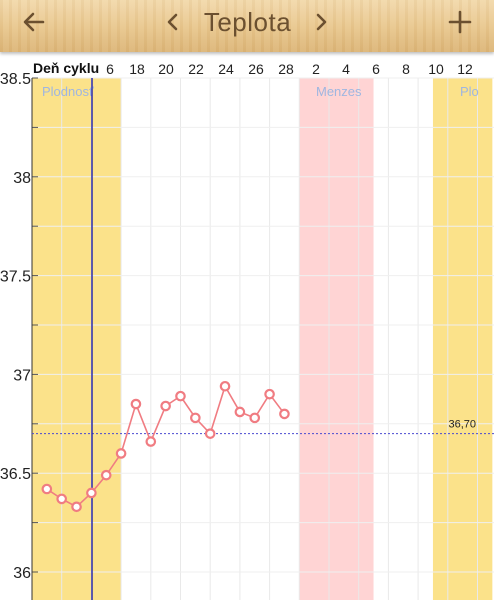 This screenshot has height=605, width=494. What do you see at coordinates (286, 69) in the screenshot?
I see `x-tick-label: 28` at bounding box center [286, 69].